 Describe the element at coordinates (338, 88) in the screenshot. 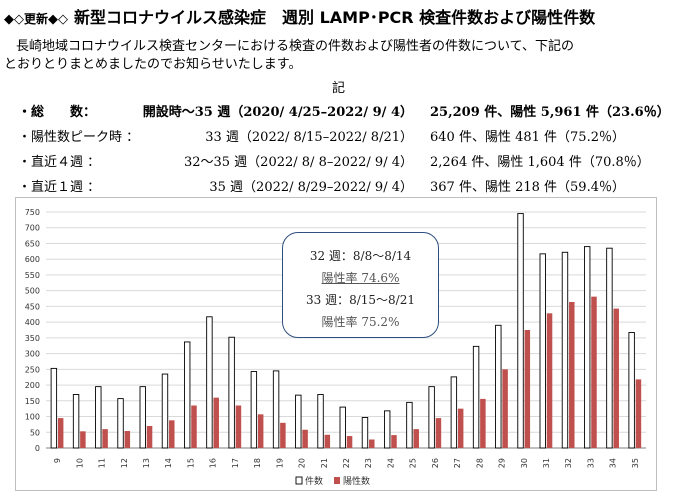

I see `ki-heading: 記` at that location.